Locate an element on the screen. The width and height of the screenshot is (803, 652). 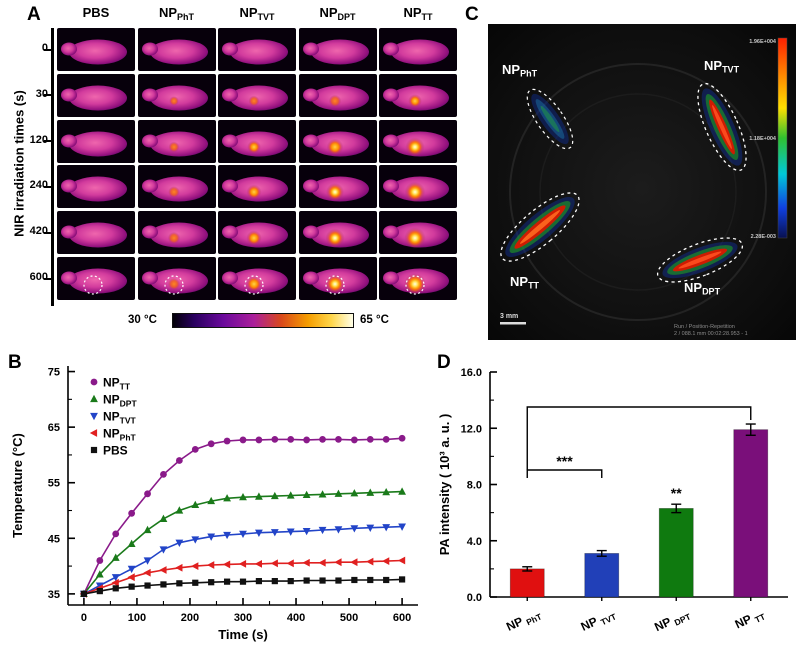
bar-tt is located at coordinates (751, 513).